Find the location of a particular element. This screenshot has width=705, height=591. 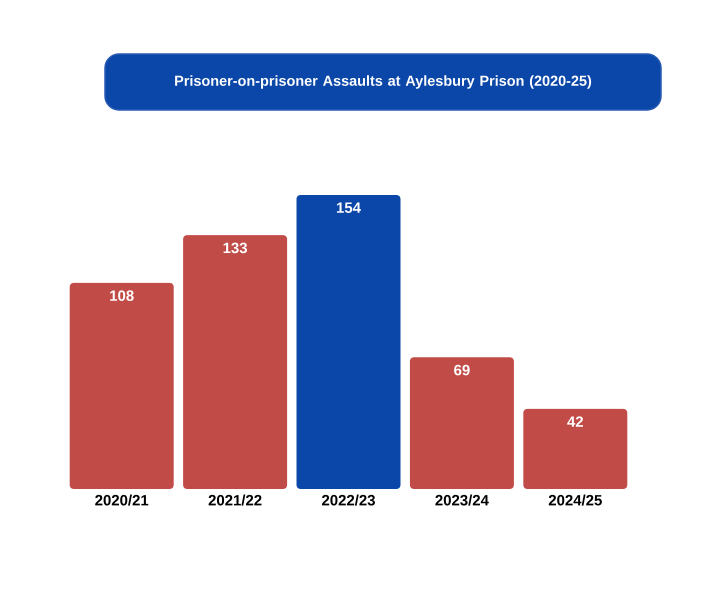

data-label: 69 is located at coordinates (462, 370).